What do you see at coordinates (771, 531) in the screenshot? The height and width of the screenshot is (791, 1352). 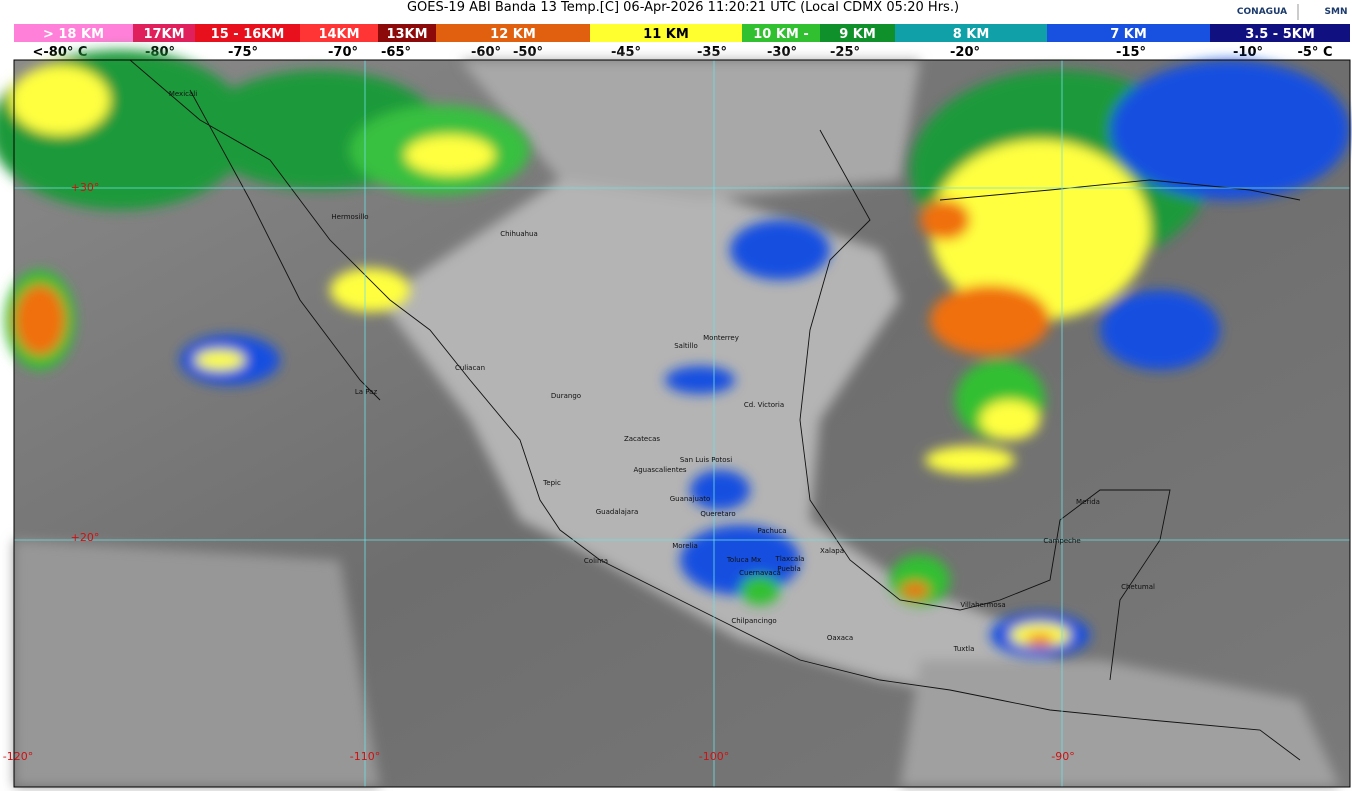 I see `city-label: Pachuca` at bounding box center [771, 531].